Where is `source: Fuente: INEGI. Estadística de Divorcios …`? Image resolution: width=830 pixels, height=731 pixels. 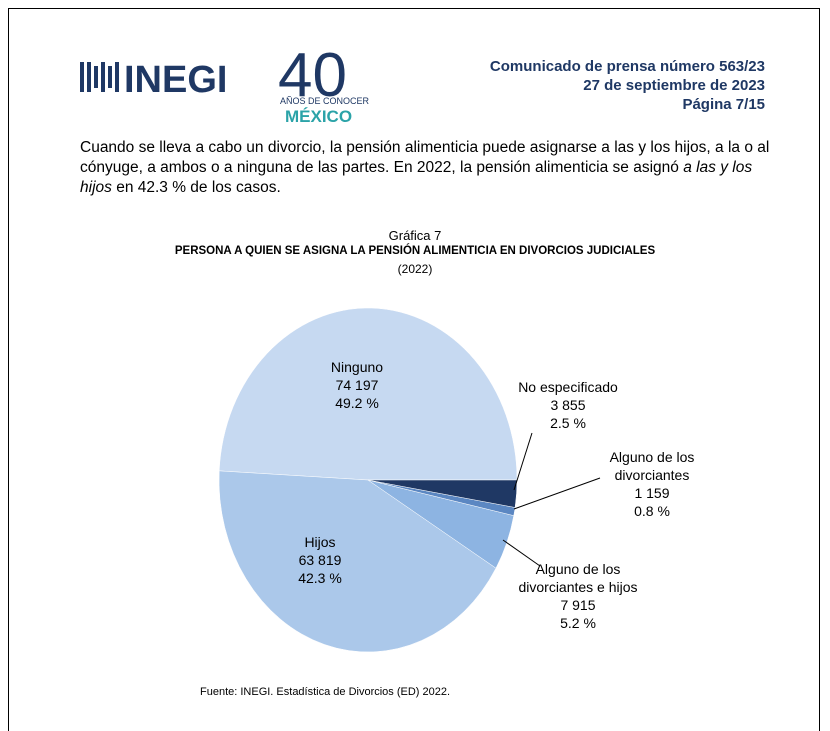
source: Fuente: INEGI. Estadística de Divorcios … is located at coordinates (325, 692).